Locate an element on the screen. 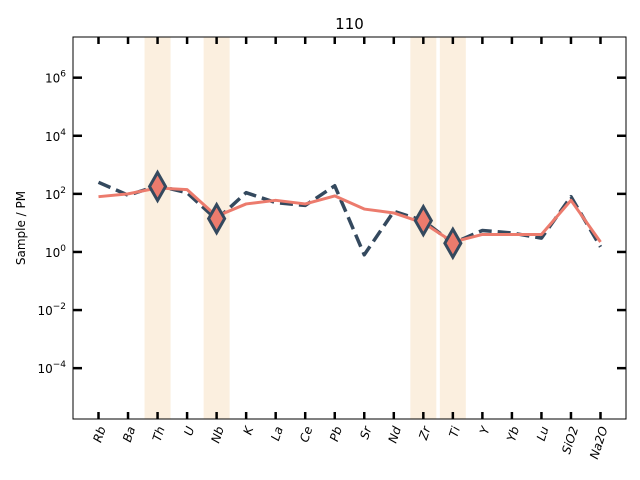 This screenshot has width=640, height=480. x-tick-label-sio2: SiO2 is located at coordinates (570, 440).